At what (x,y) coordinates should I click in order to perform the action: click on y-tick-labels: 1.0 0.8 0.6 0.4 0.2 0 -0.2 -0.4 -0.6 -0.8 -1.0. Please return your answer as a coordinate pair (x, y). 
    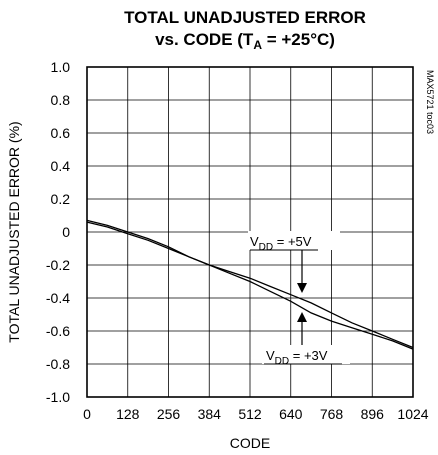
    Looking at the image, I should click on (58, 232).